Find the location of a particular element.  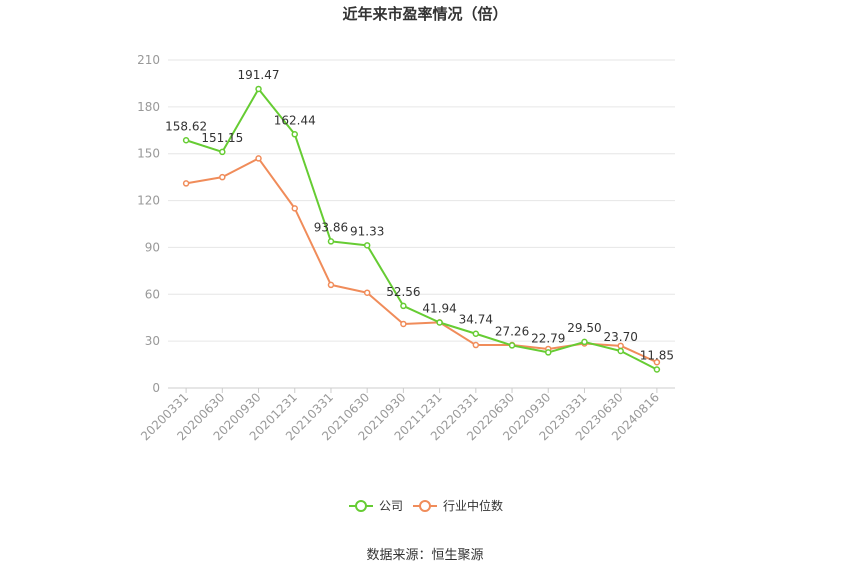

y-tick-label: 150 is located at coordinates (148, 154).